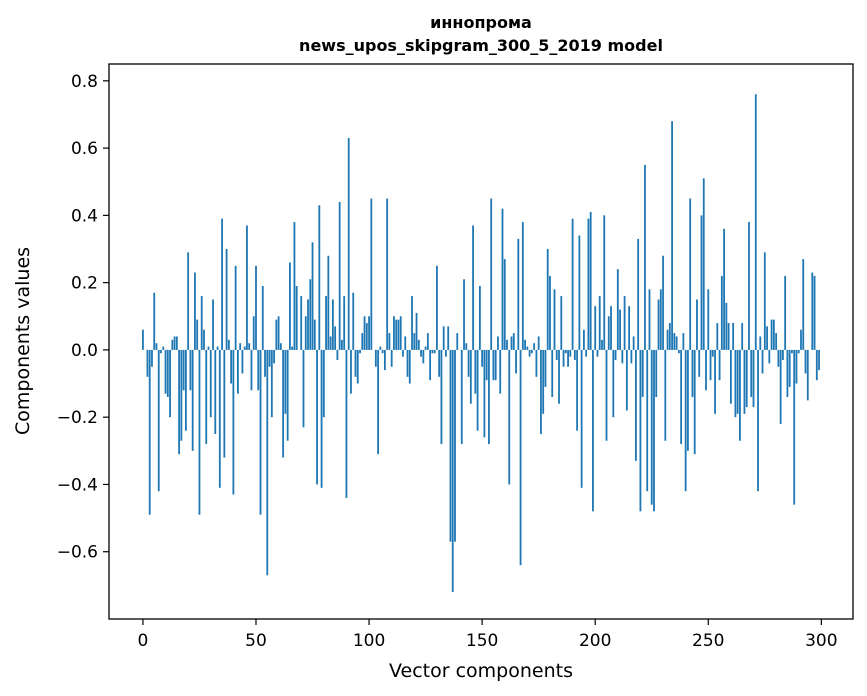 The height and width of the screenshot is (696, 867). Describe the element at coordinates (143, 641) in the screenshot. I see `x-tick-label: 0` at that location.